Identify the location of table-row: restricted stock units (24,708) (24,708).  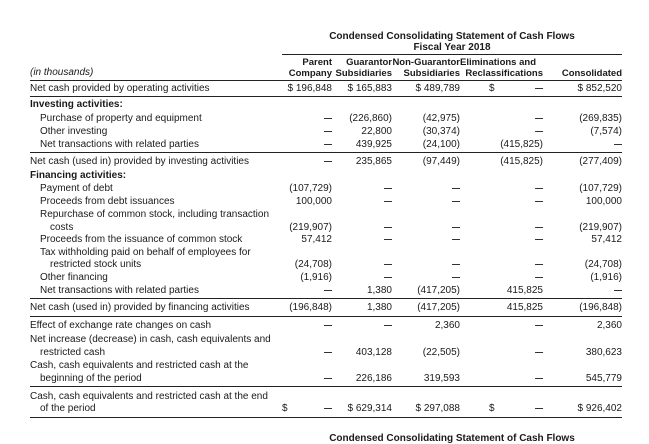
(336, 264).